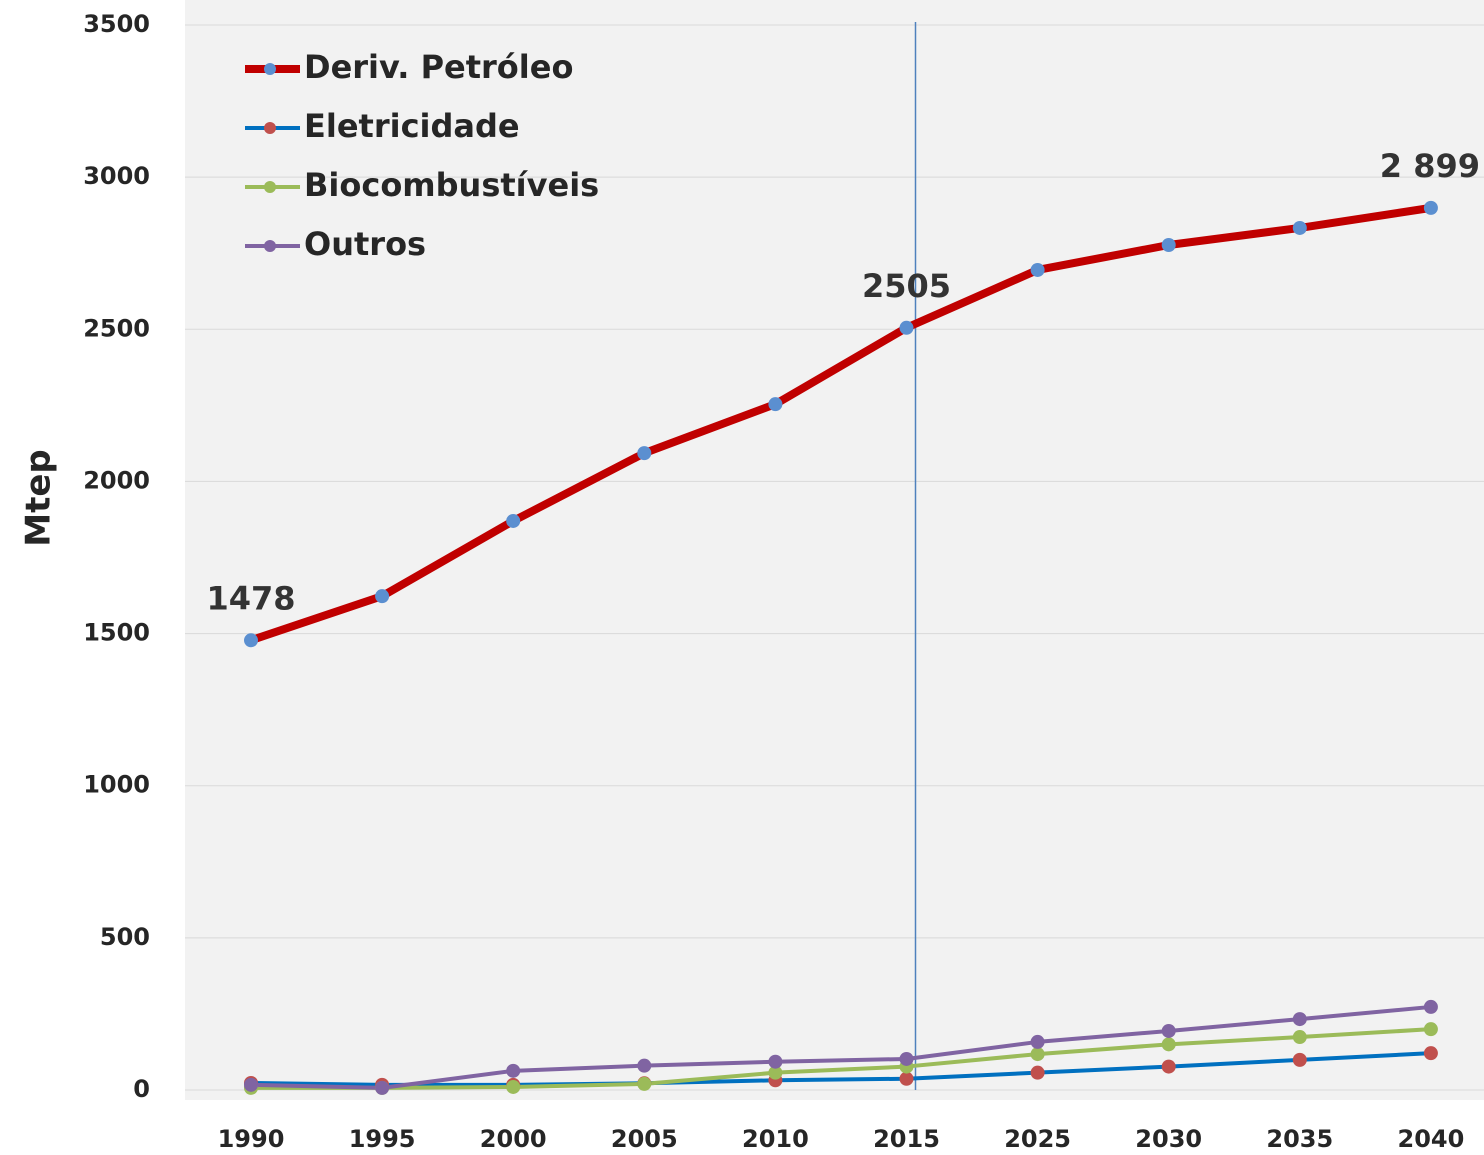 The height and width of the screenshot is (1155, 1484). I want to click on x-tick-label: 2035, so click(1299, 1139).